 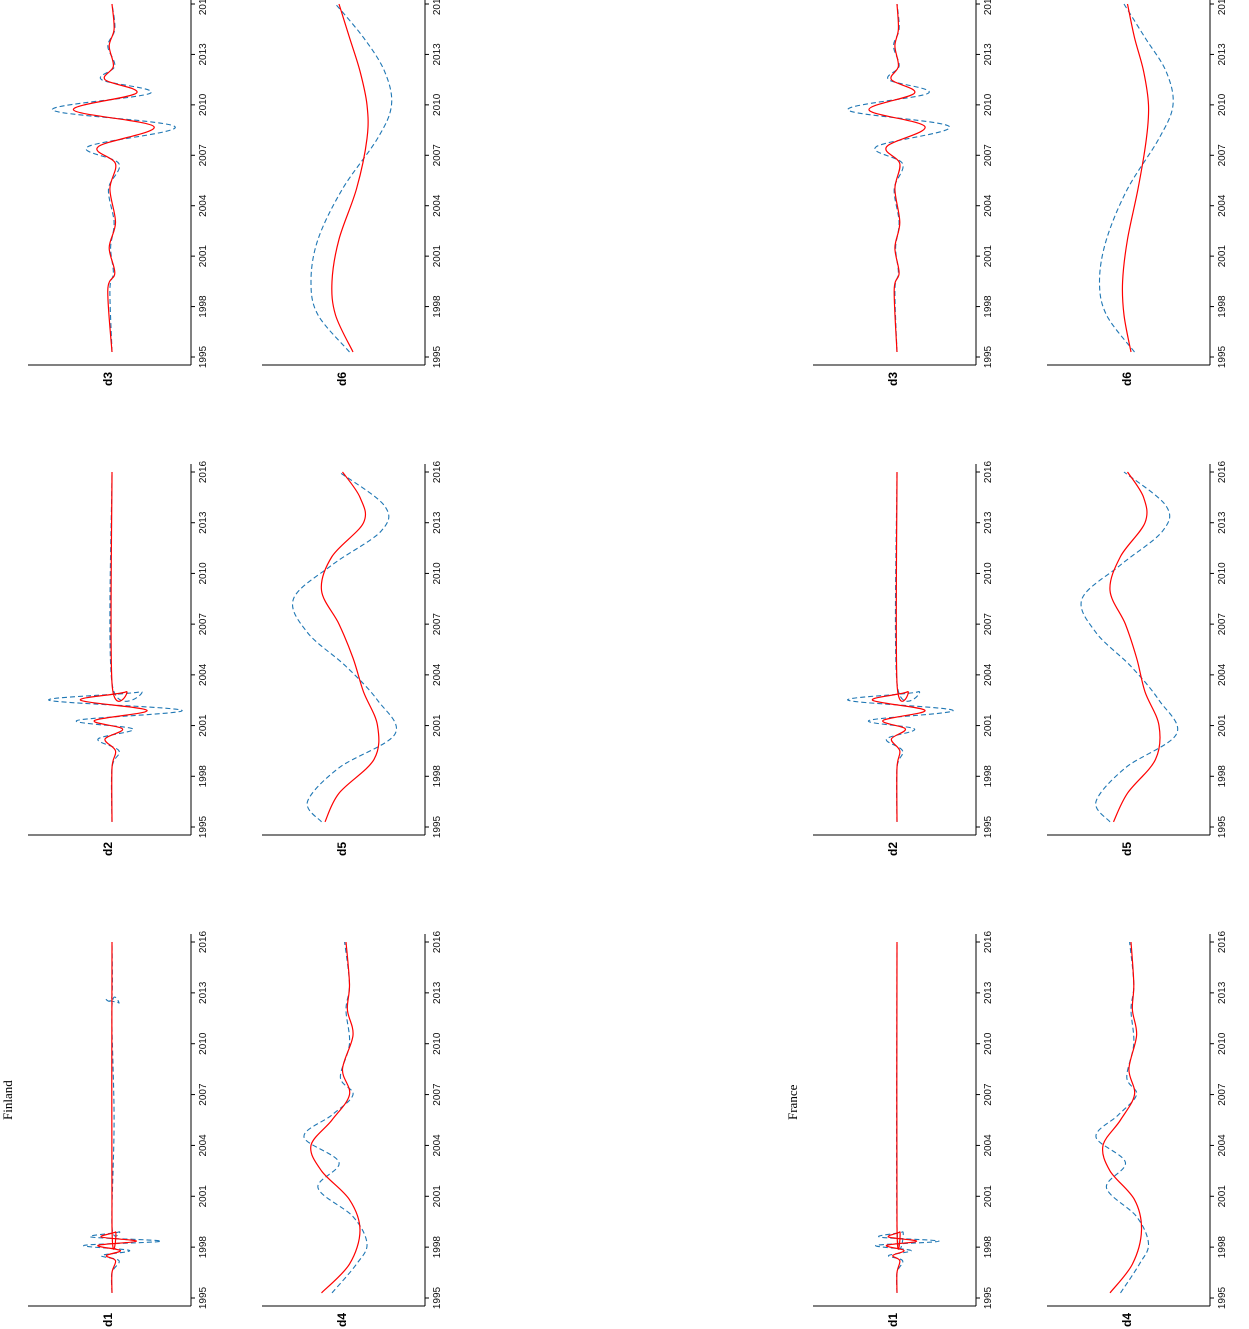 What do you see at coordinates (342, 849) in the screenshot?
I see `y-axis-label: d5` at bounding box center [342, 849].